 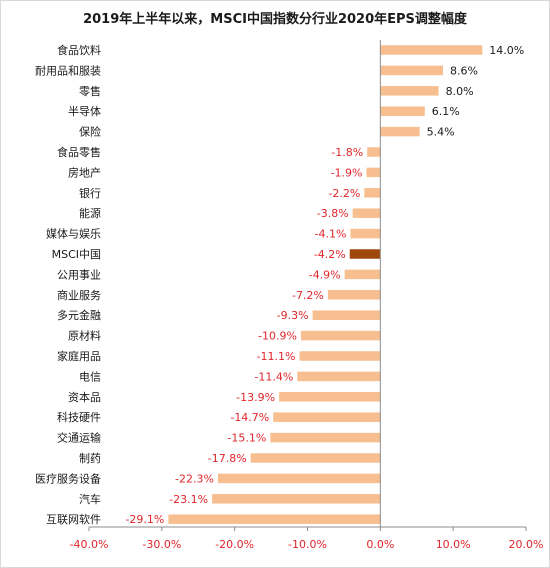 I want to click on data-label: -11.1%, so click(x=276, y=356).